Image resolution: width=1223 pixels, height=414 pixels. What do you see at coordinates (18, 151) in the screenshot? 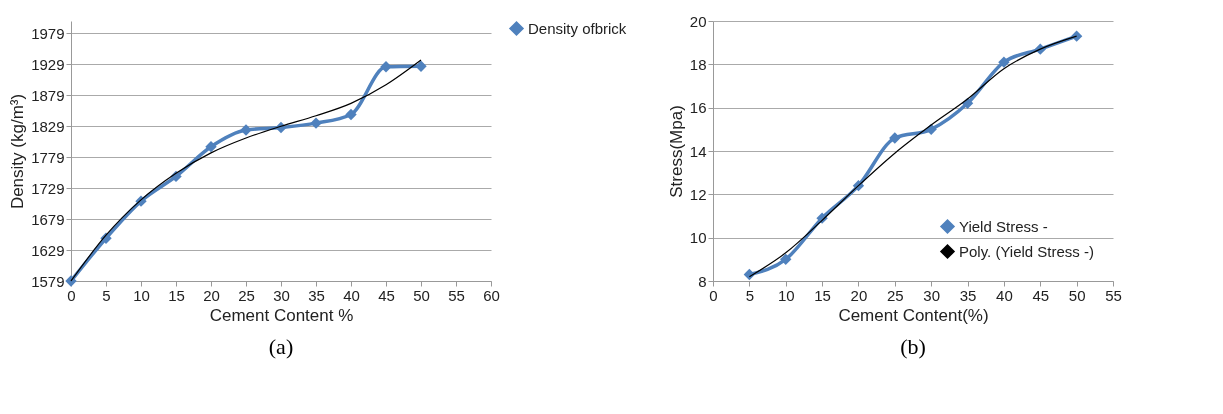
I see `y-axis-title: Density (kg/m³)` at bounding box center [18, 151].